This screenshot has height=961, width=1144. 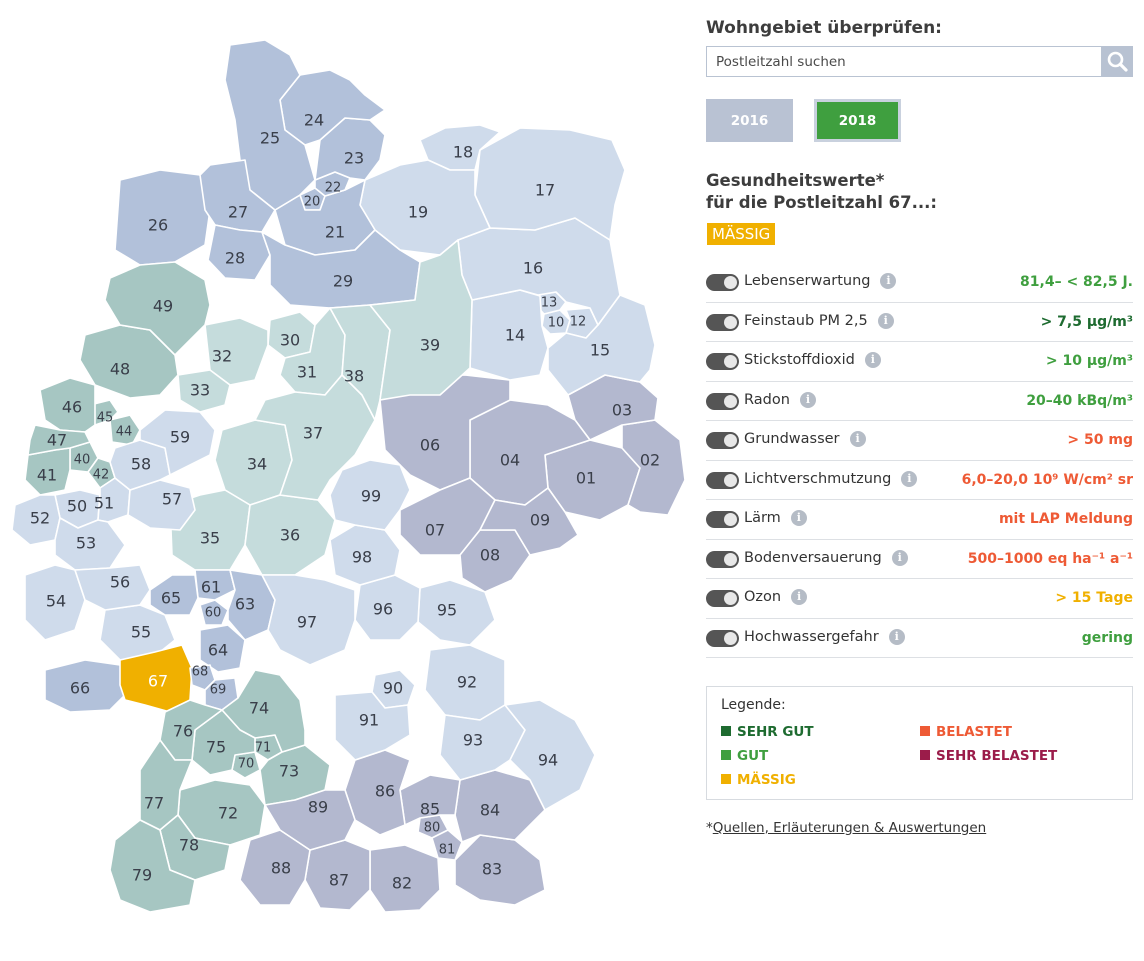 What do you see at coordinates (432, 828) in the screenshot?
I see `region-label-80: 80` at bounding box center [432, 828].